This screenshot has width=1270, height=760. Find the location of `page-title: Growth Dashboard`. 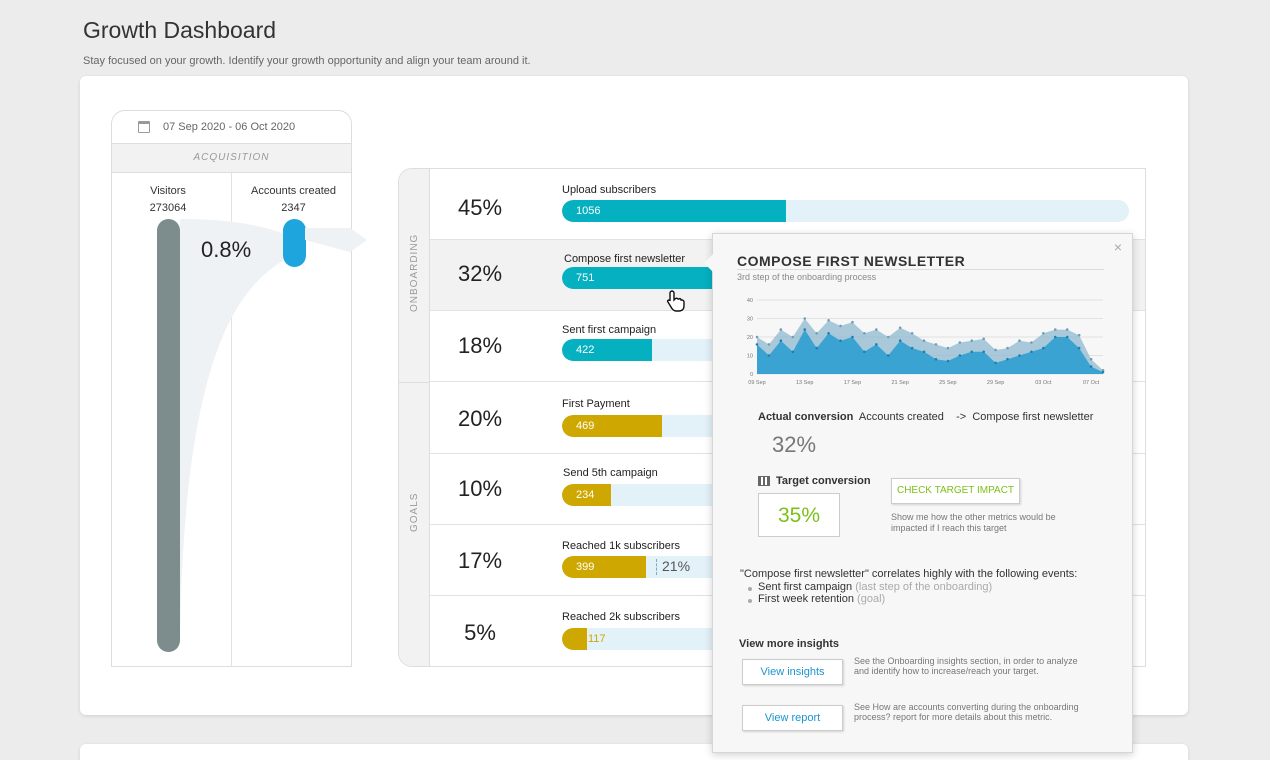

page-title: Growth Dashboard is located at coordinates (180, 30).